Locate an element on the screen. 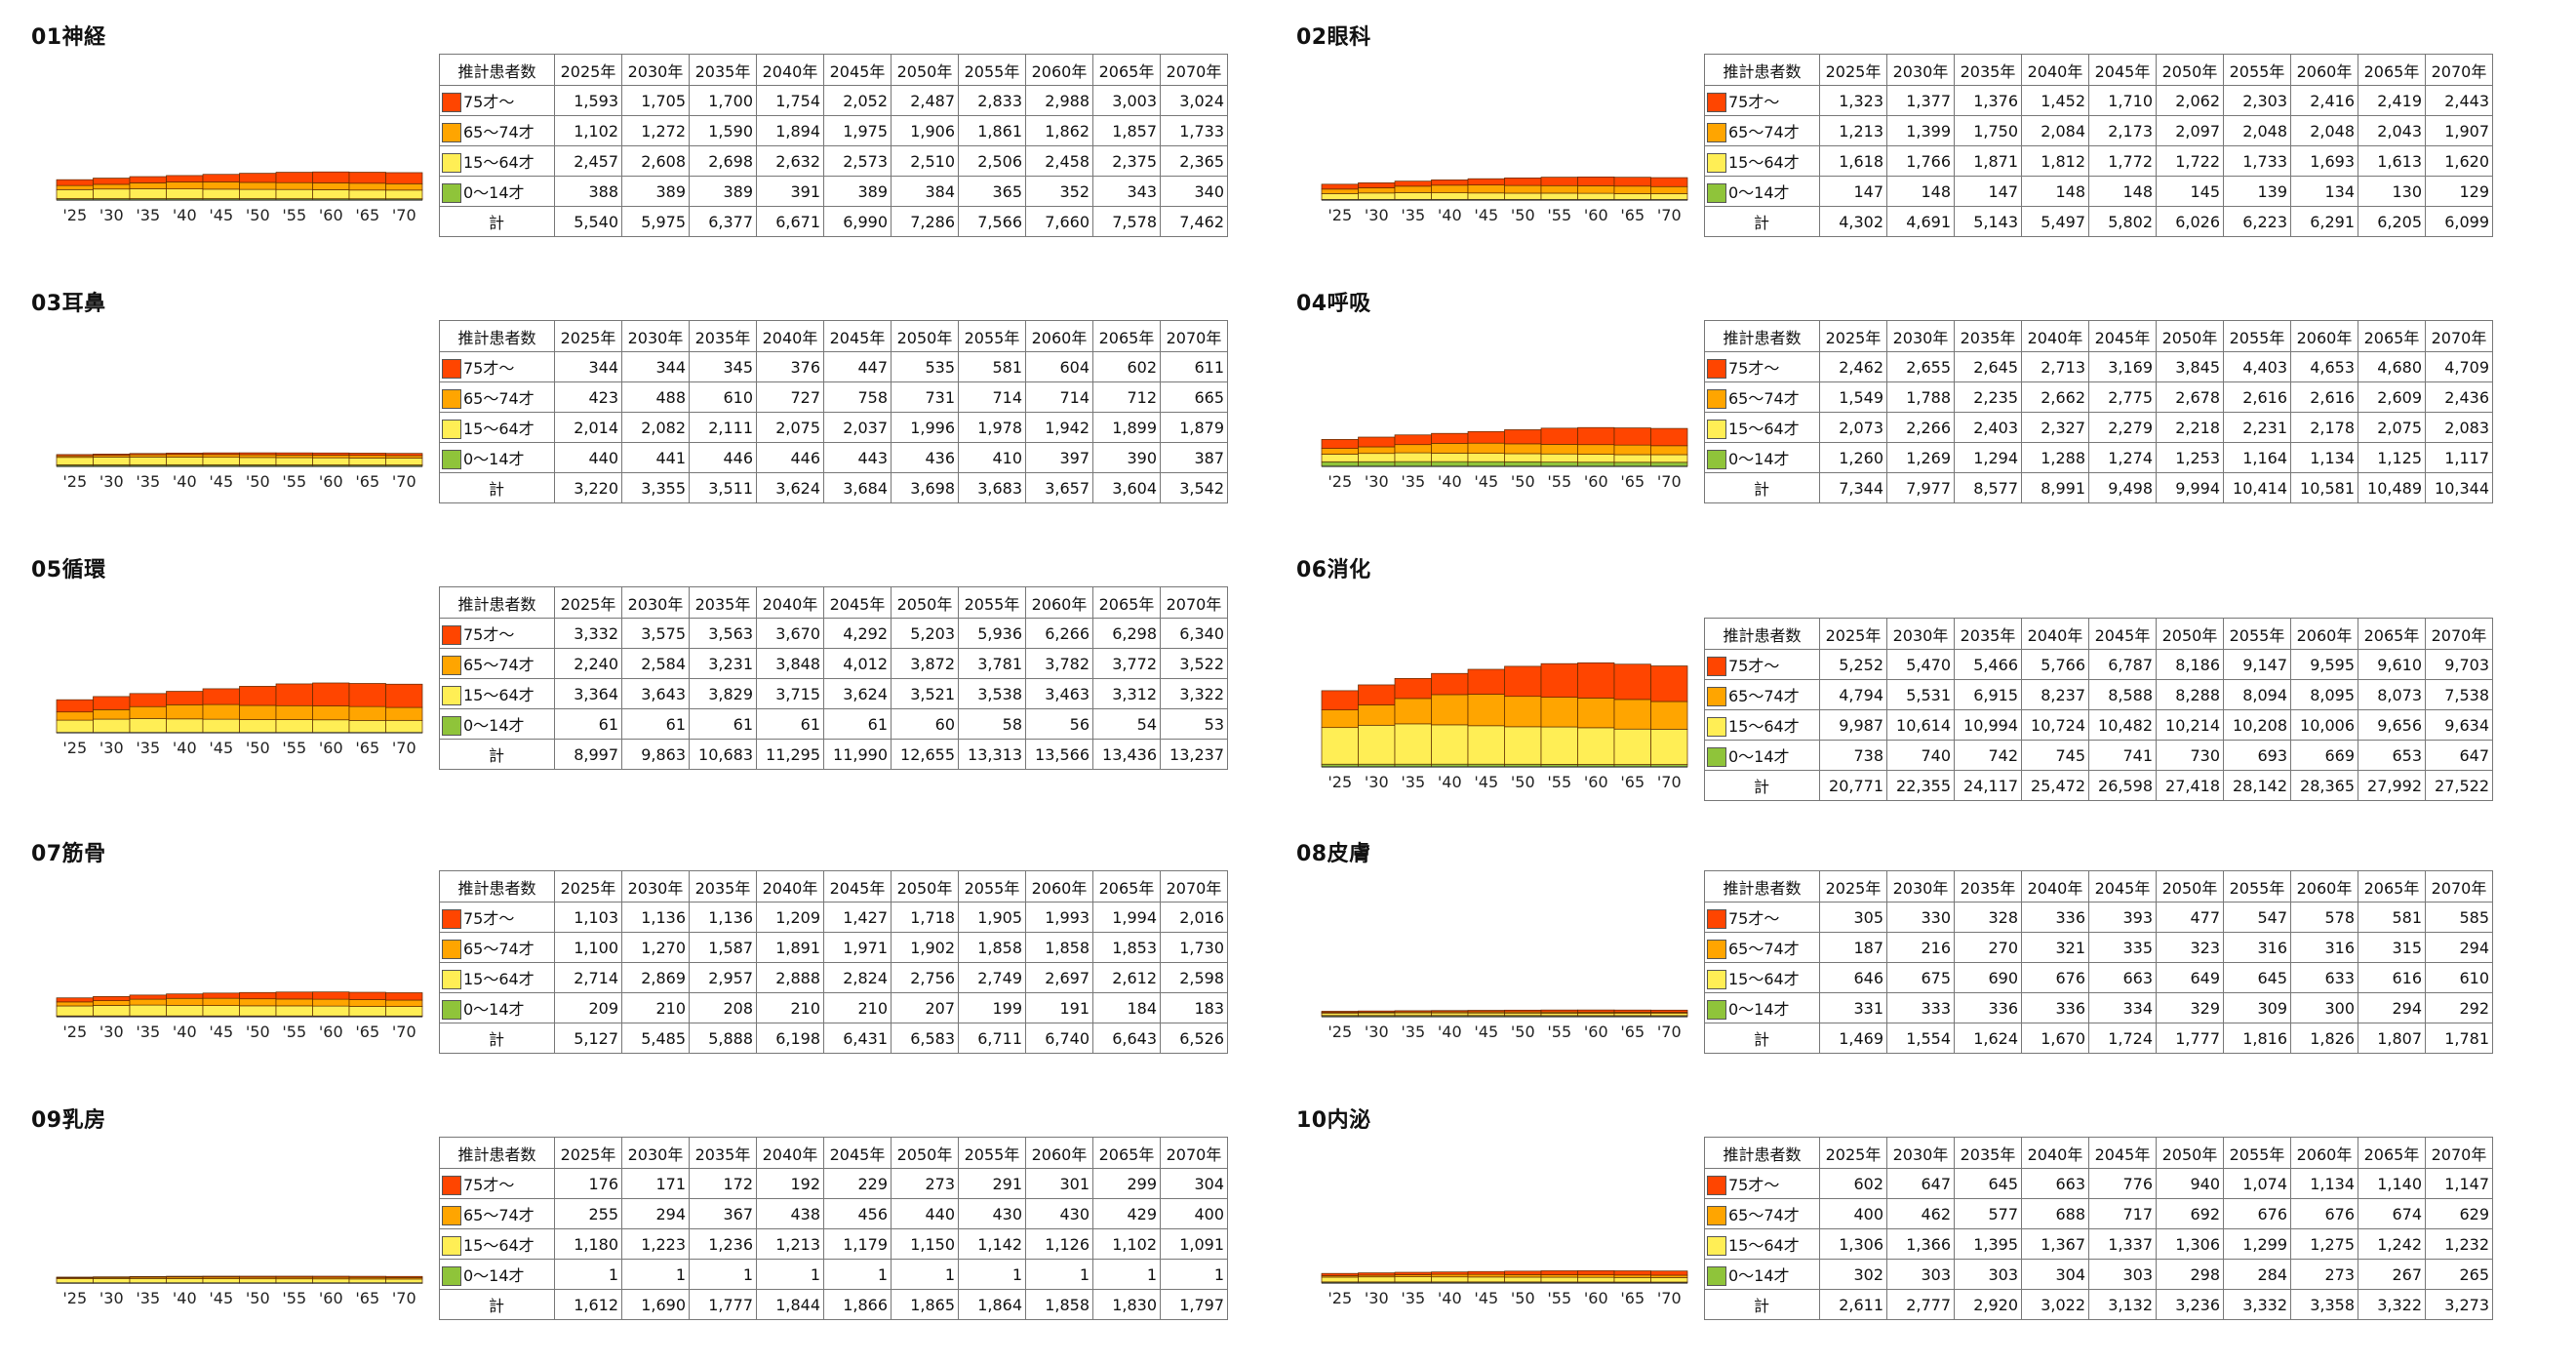  table-cell: 2,048 is located at coordinates (2324, 130).